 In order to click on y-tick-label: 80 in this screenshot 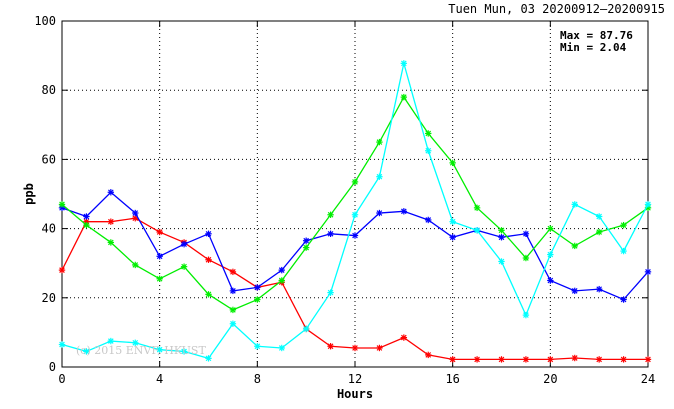, I will do `click(49, 90)`.